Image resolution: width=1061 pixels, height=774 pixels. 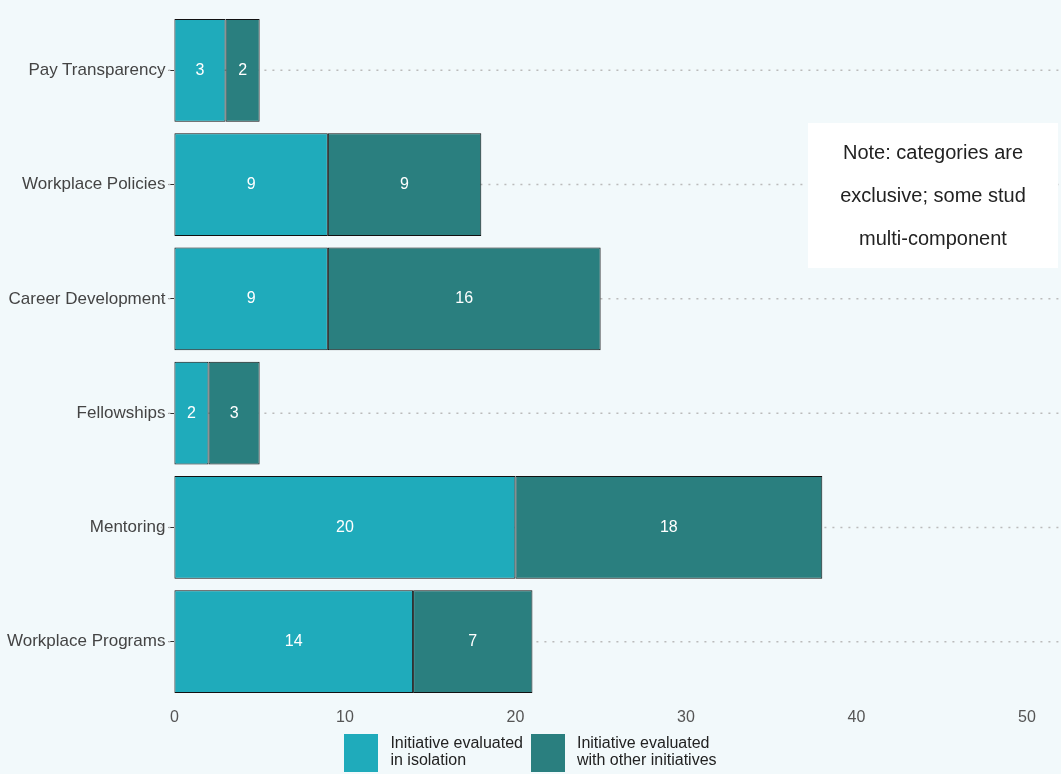 I want to click on legend-label: Initiative evaluated with other initiatives, so click(x=646, y=751).